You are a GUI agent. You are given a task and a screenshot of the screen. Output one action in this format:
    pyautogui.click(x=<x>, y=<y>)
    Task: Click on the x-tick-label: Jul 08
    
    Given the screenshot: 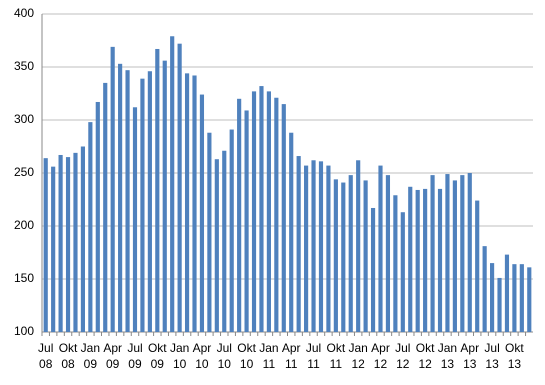 What is the action you would take?
    pyautogui.click(x=46, y=356)
    